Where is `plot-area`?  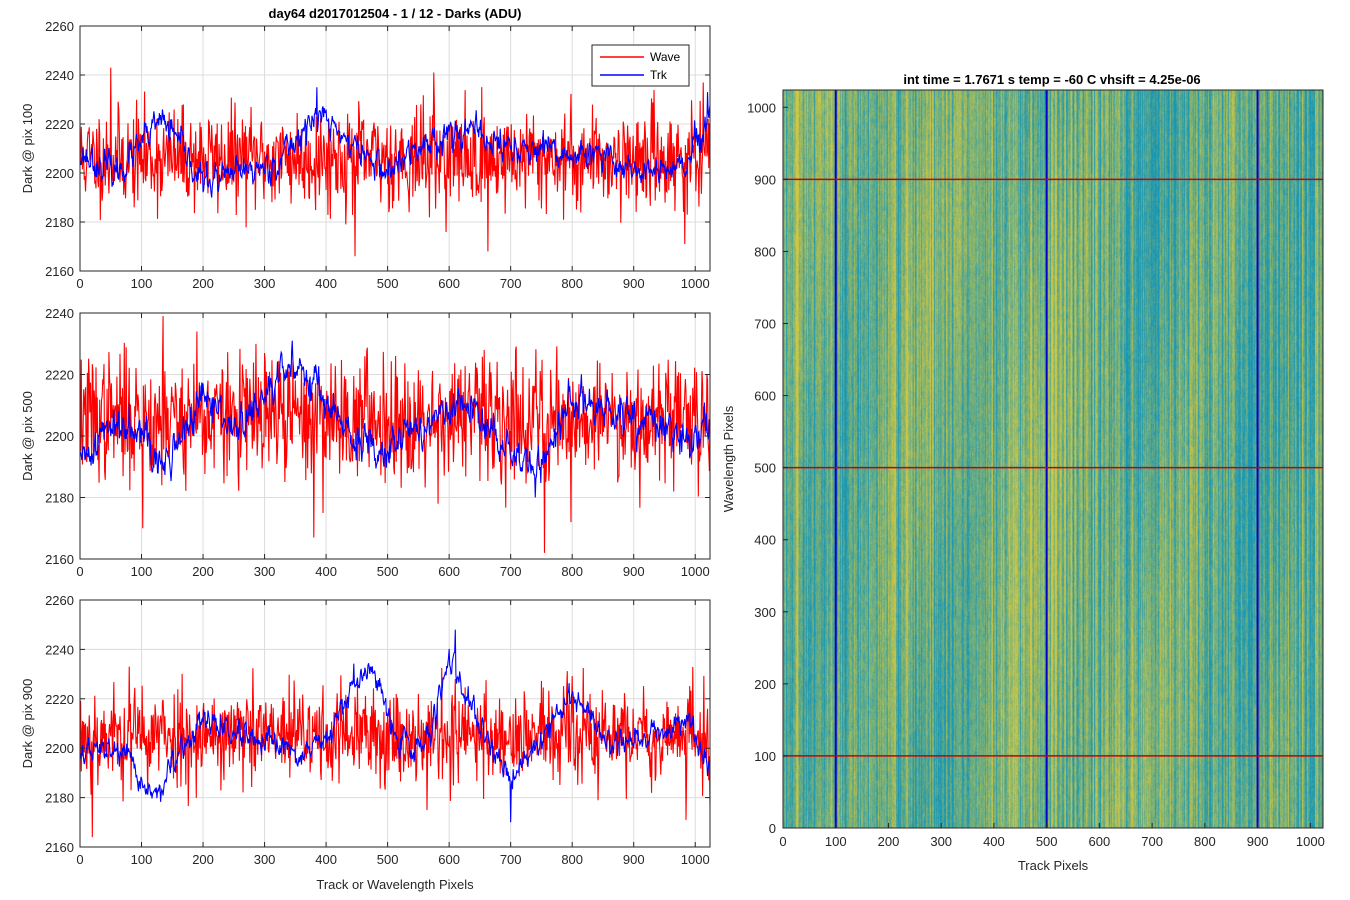
plot-area is located at coordinates (395, 723).